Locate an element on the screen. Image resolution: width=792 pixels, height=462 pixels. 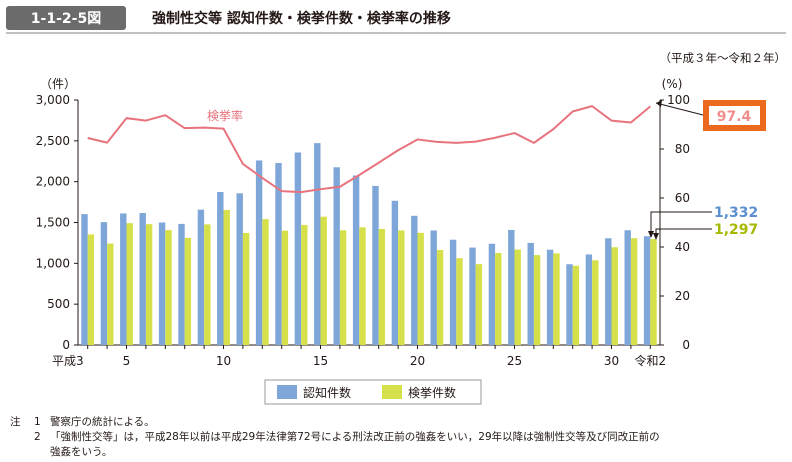
right-axis-unit: (%) is located at coordinates (672, 84).